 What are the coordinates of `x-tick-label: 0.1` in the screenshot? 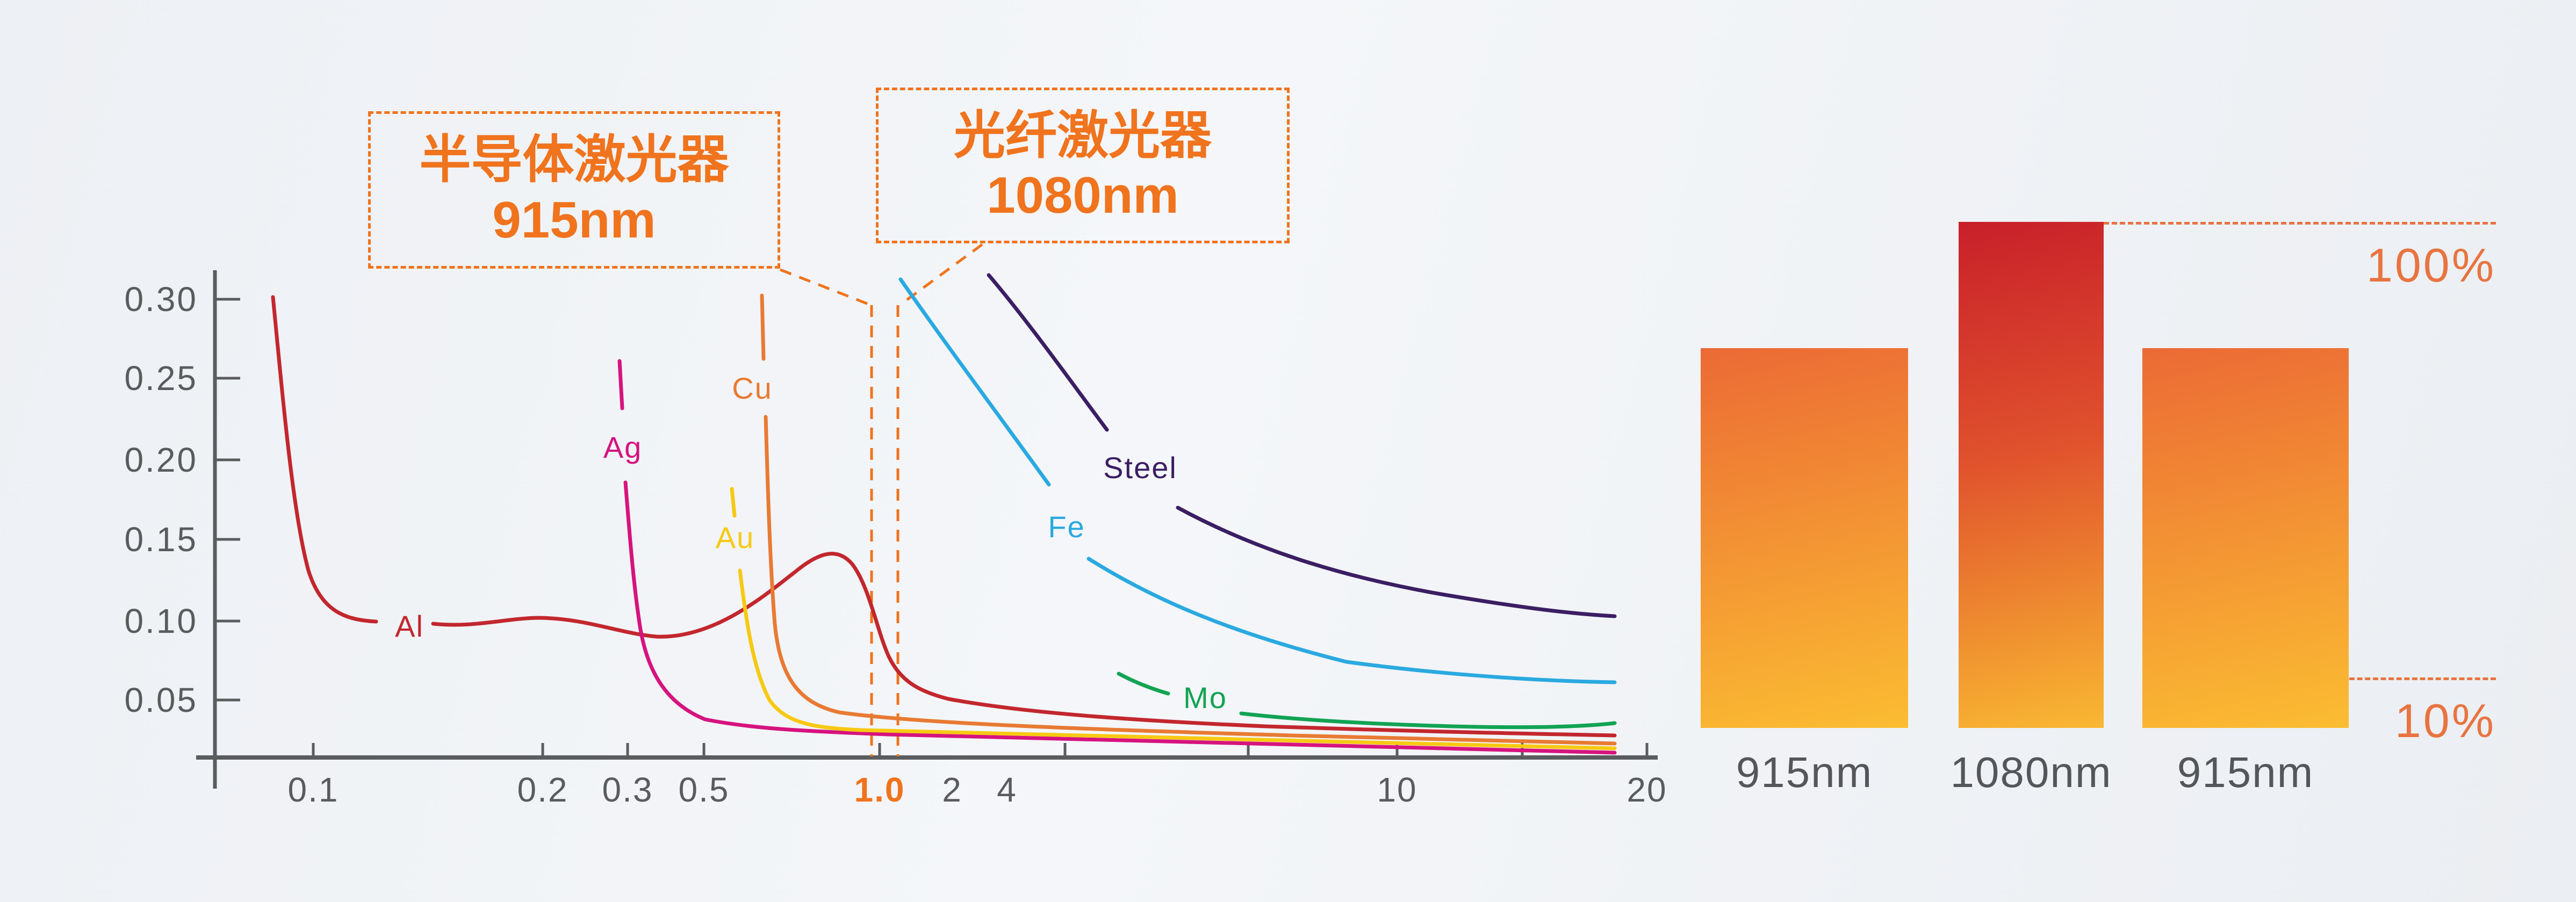 It's located at (314, 789).